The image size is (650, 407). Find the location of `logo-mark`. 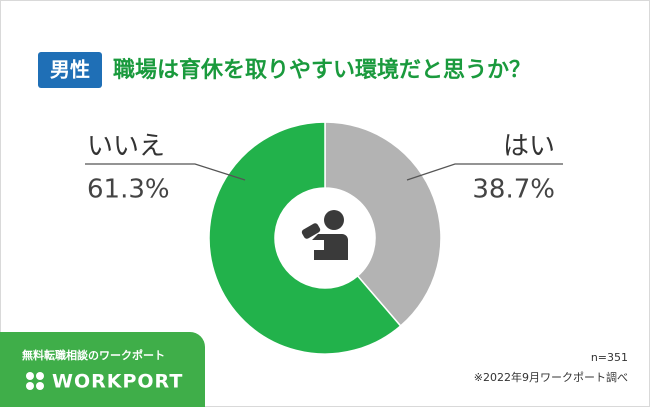

logo-mark is located at coordinates (35, 381).